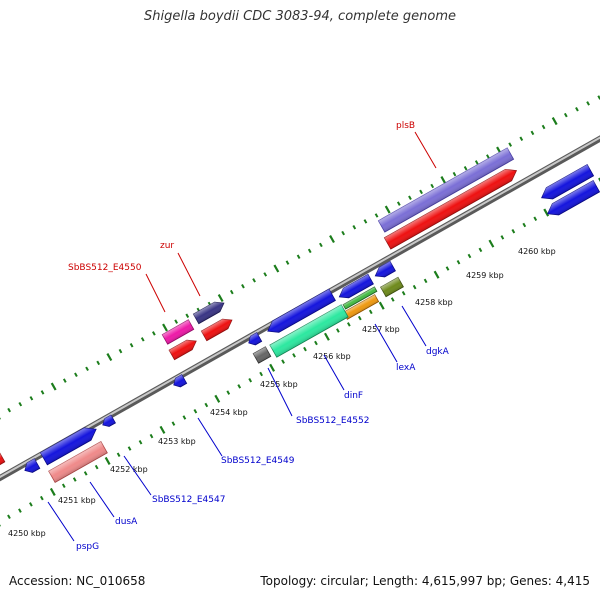  I want to click on feature-blue-left-shade, so click(68, 446).